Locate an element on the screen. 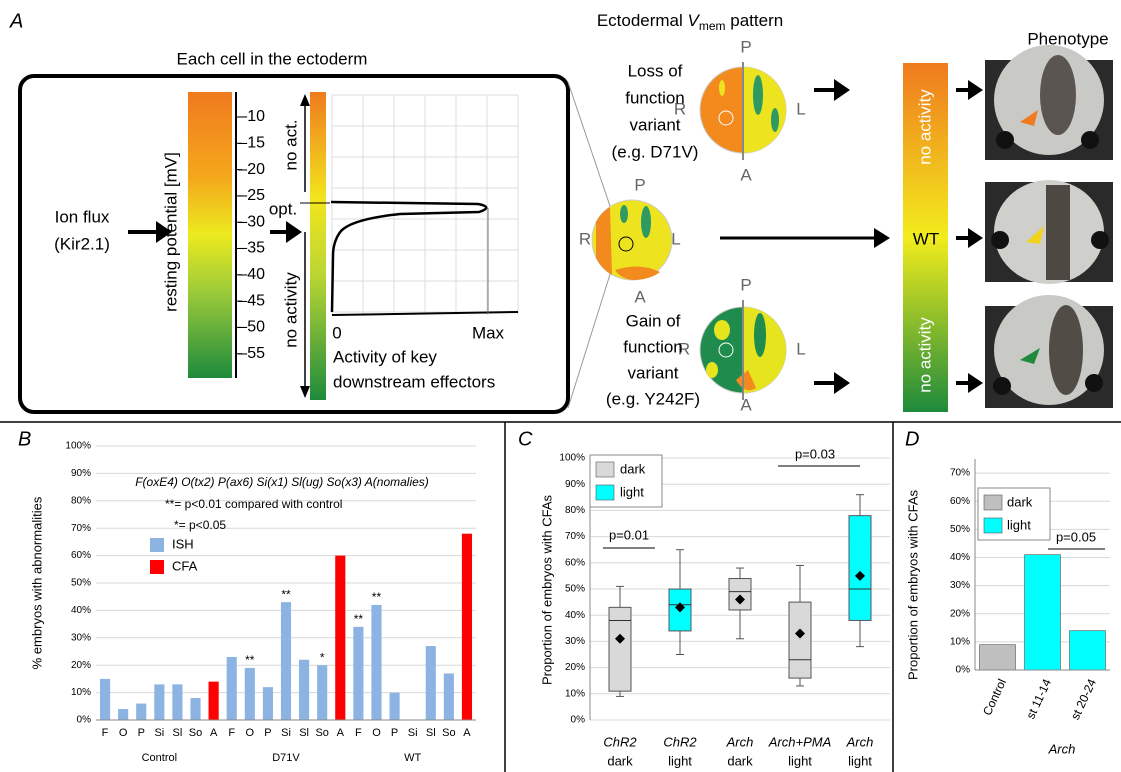 This screenshot has height=772, width=1121. legend-label: CFA is located at coordinates (185, 565).